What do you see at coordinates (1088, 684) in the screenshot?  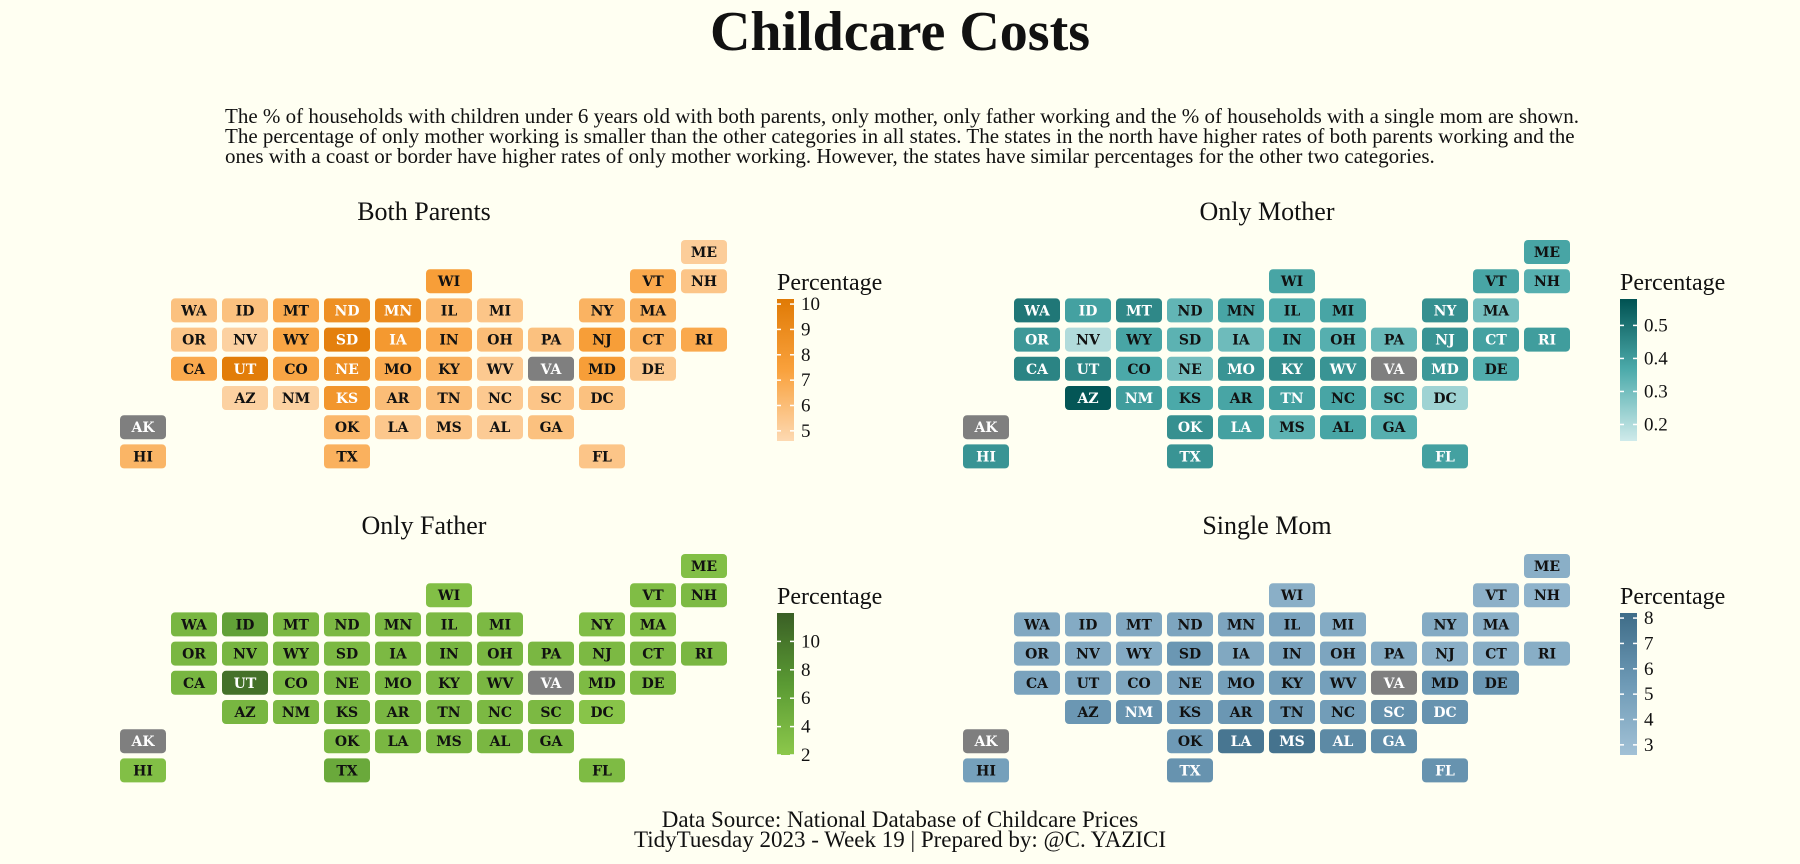 I see `tile-label-UT: UT` at bounding box center [1088, 684].